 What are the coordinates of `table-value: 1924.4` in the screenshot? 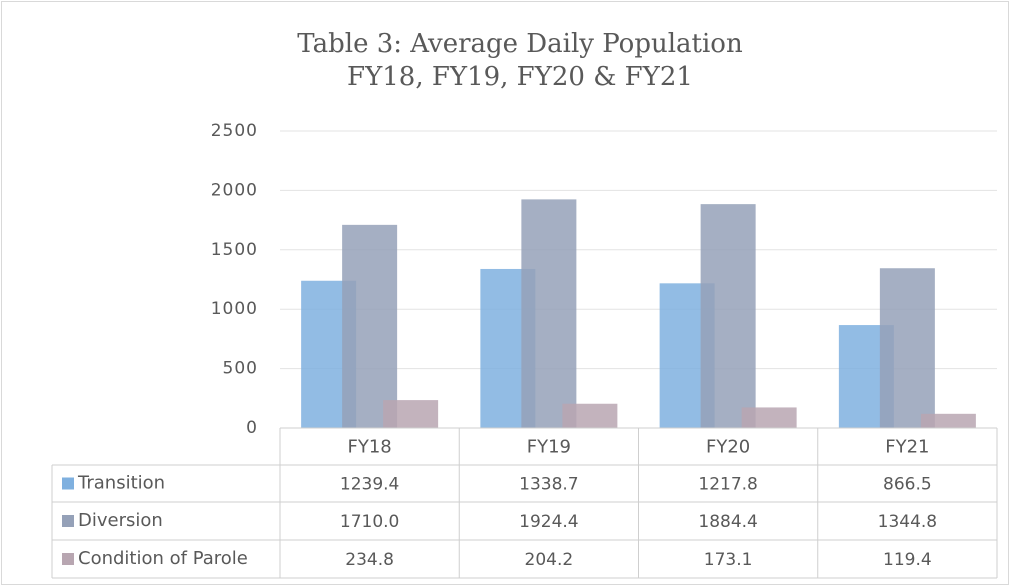 It's located at (548, 522).